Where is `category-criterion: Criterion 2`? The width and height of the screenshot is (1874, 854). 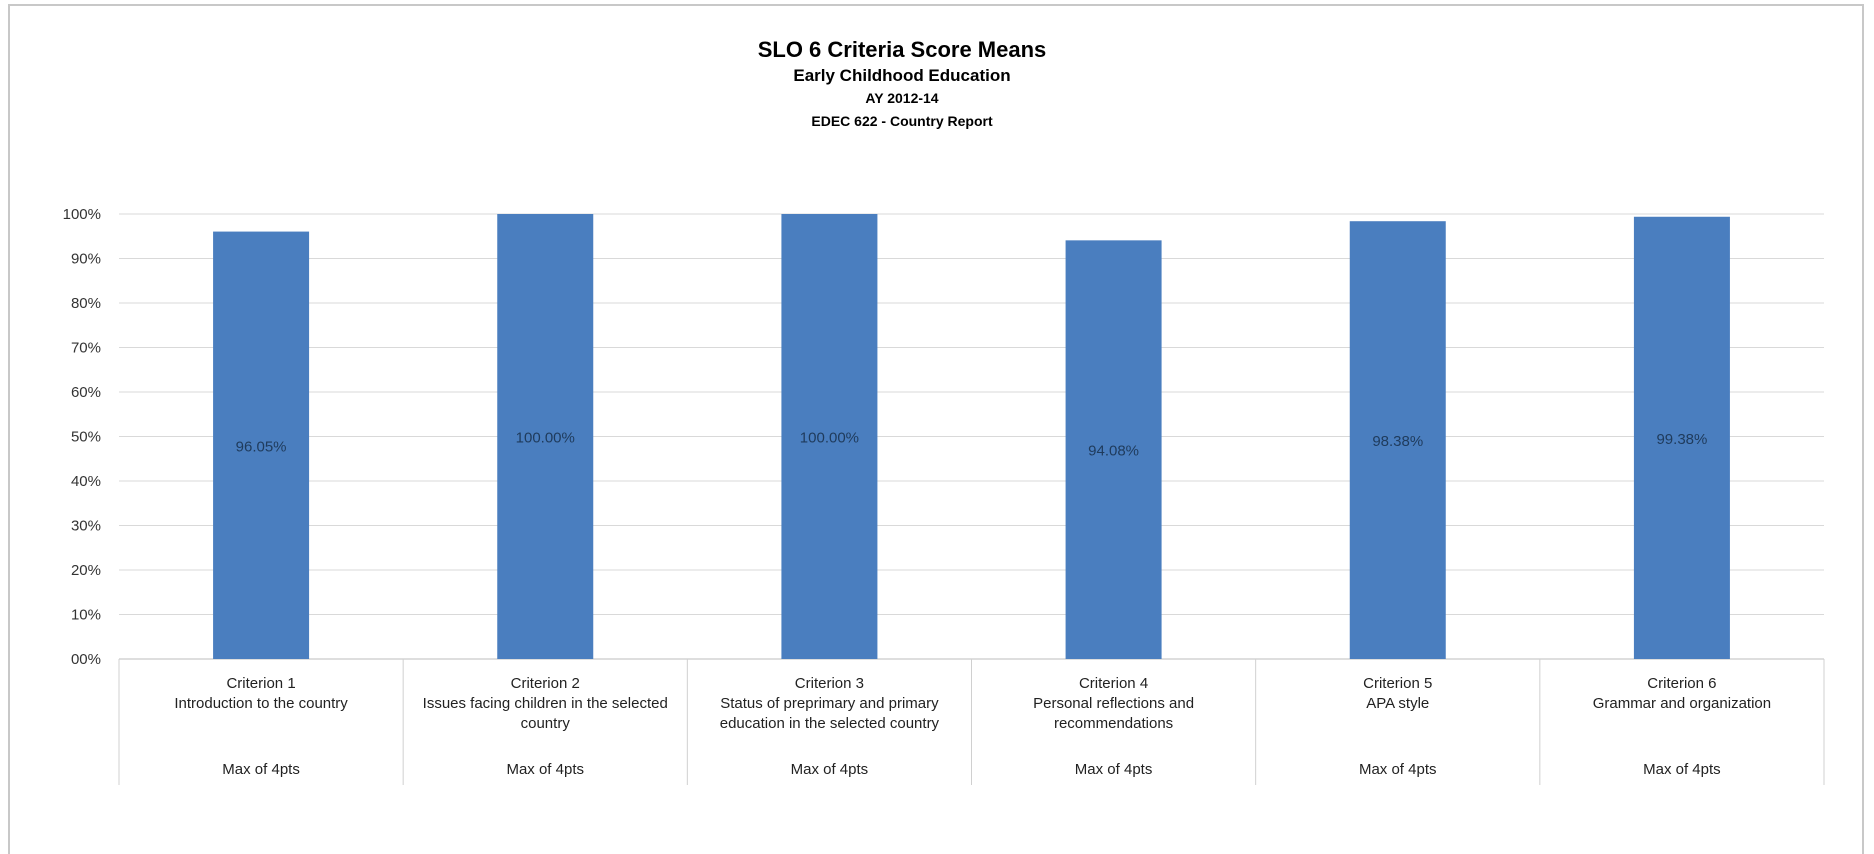
category-criterion: Criterion 2 is located at coordinates (545, 683).